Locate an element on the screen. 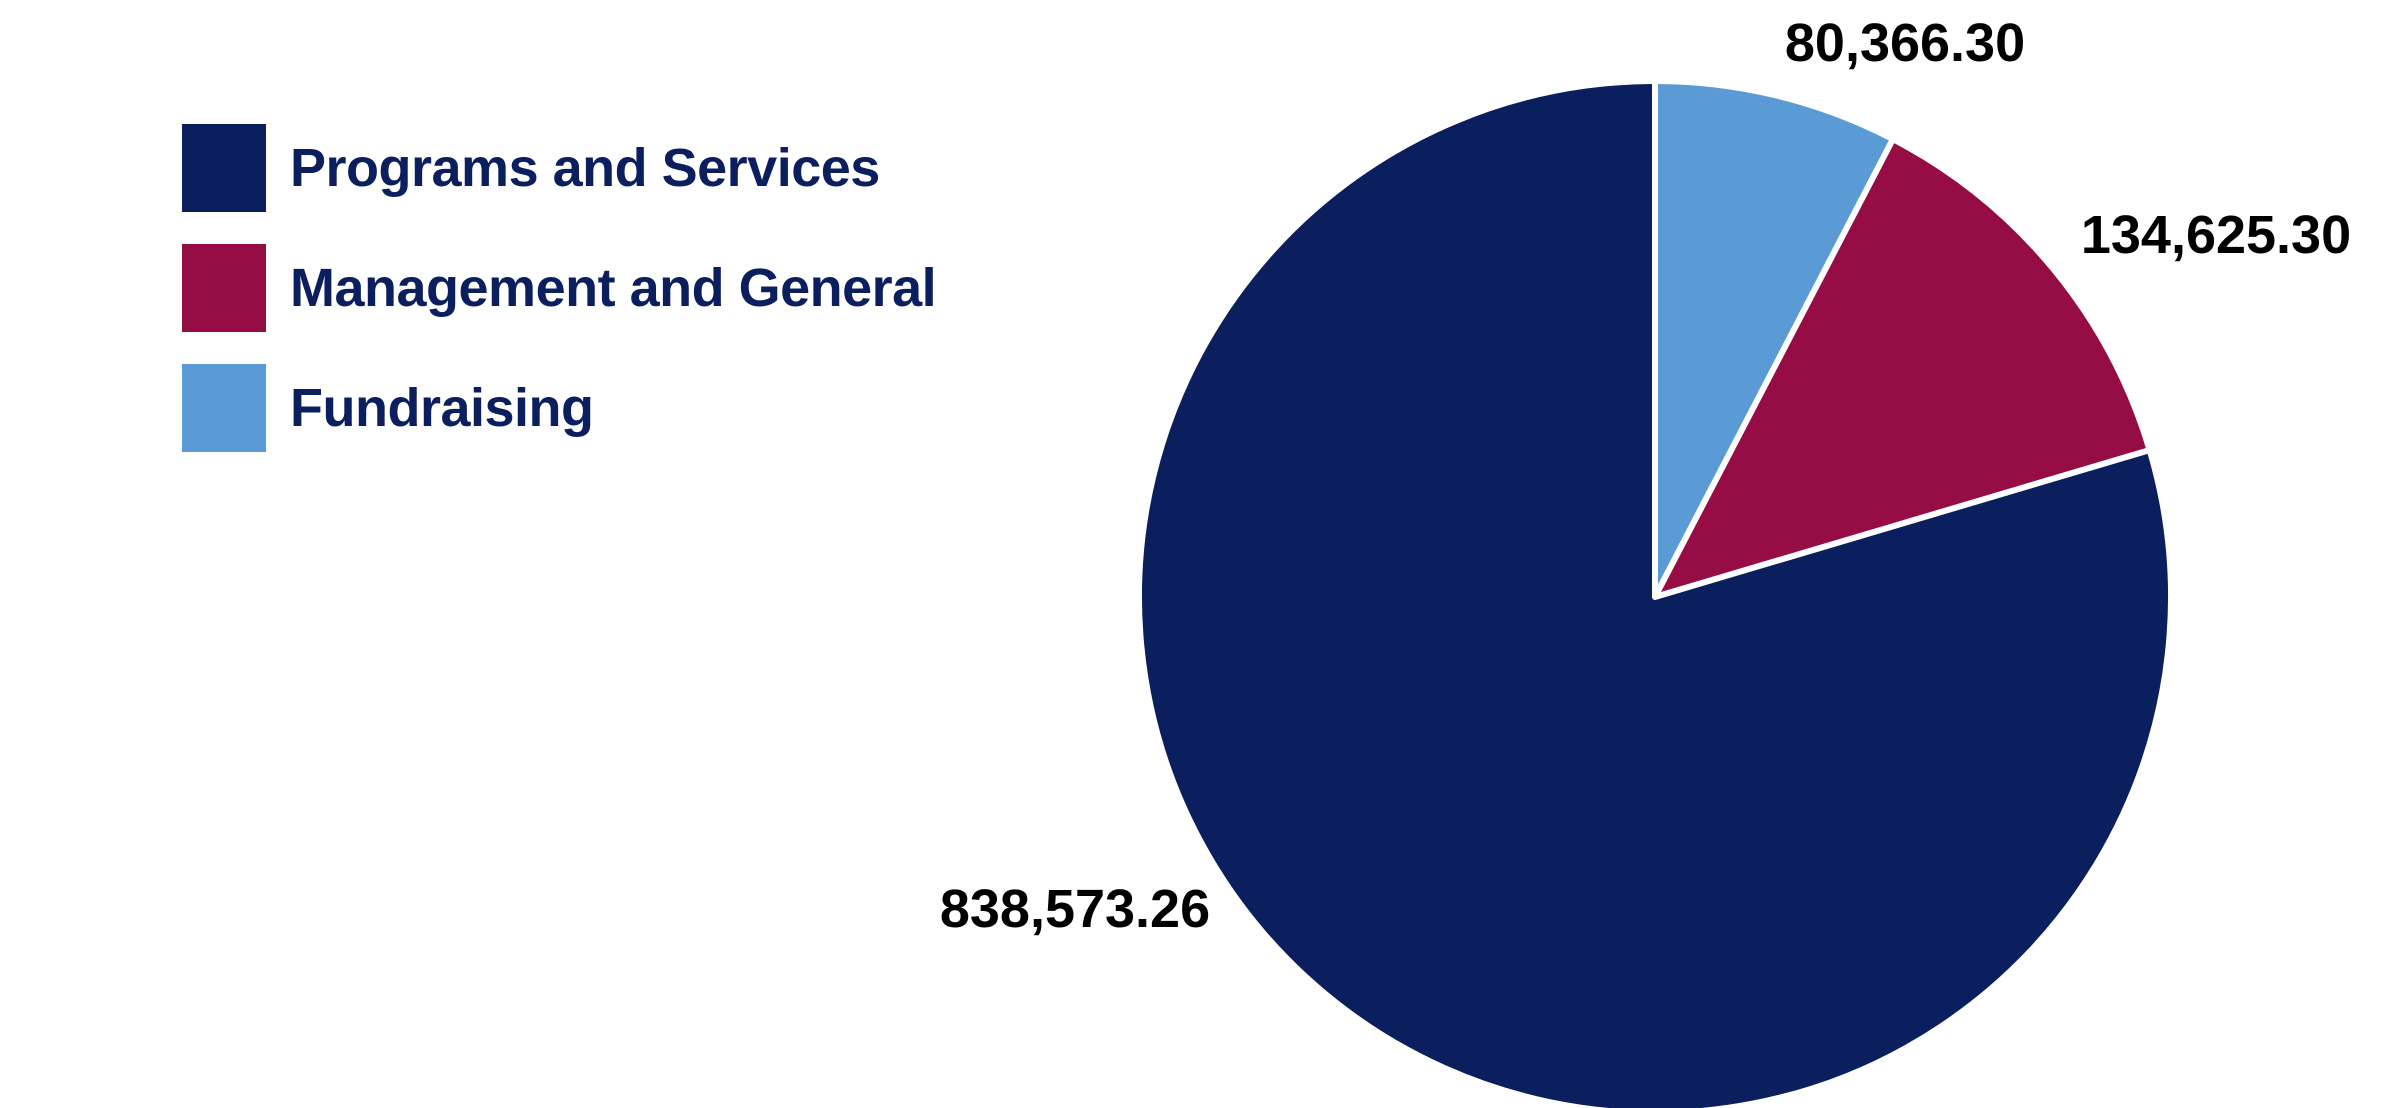 The image size is (2400, 1108). legend-label-programs-and-services: Programs and Services is located at coordinates (585, 168).